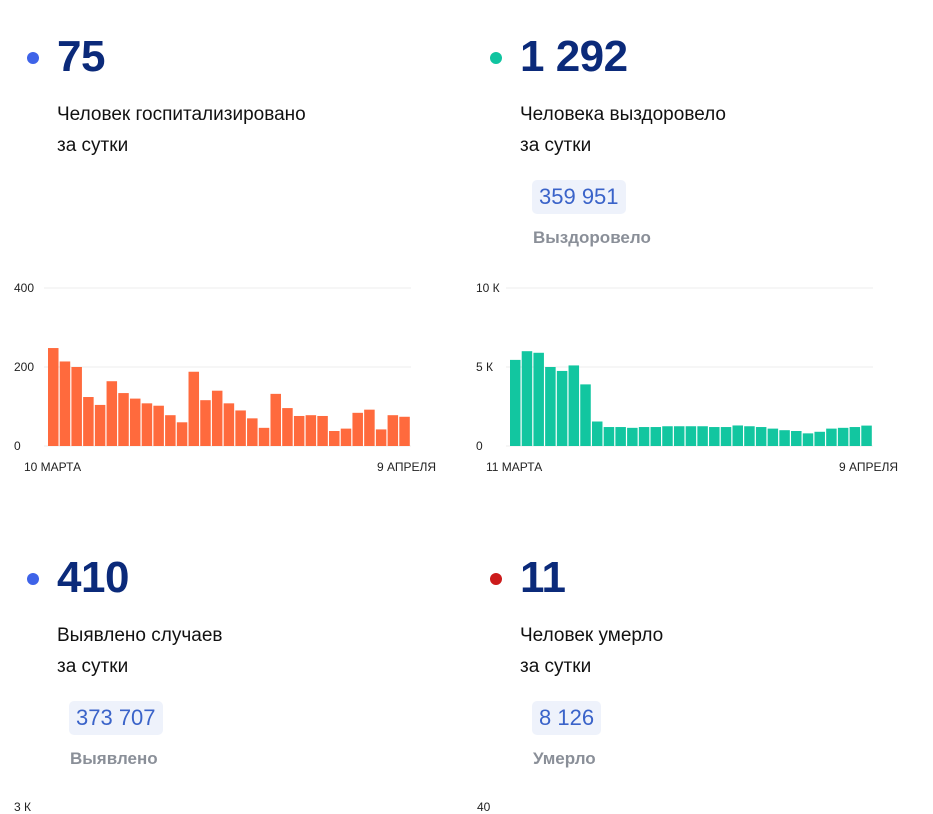 This screenshot has height=814, width=933. I want to click on deaths-desc-line1: Человек умерло, so click(592, 635).